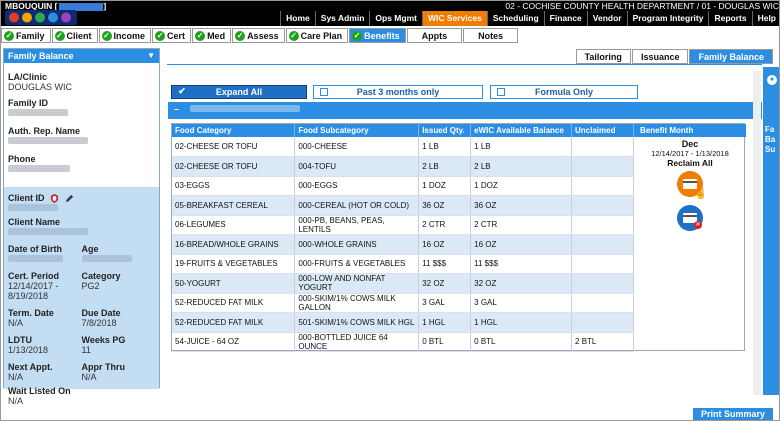  I want to click on nav-program-integrity: Program Integrity, so click(667, 18).